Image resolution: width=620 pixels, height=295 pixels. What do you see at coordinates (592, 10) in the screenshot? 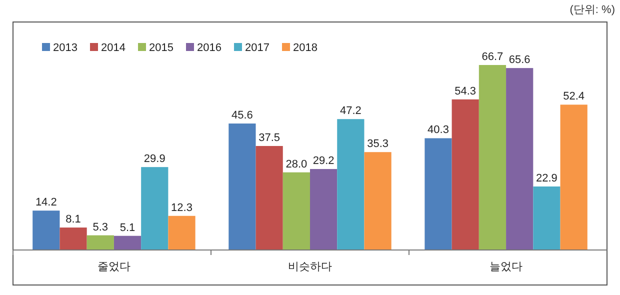
I see `text: (단위: %)` at bounding box center [592, 10].